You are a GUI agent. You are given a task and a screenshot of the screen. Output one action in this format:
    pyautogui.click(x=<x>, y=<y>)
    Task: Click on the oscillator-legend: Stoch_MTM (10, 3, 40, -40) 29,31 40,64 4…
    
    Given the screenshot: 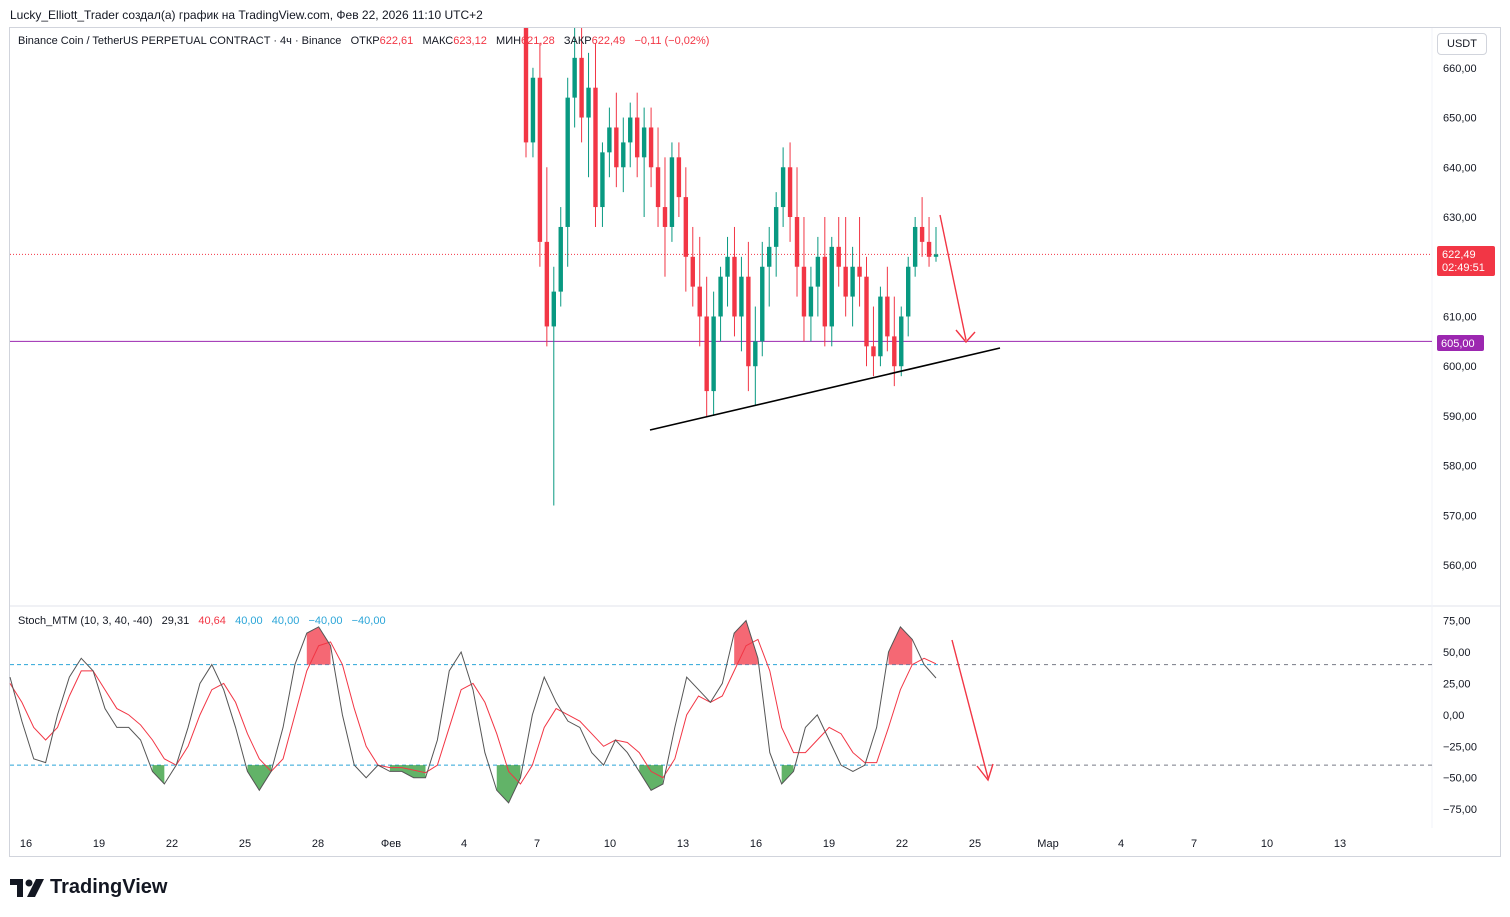 What is the action you would take?
    pyautogui.click(x=202, y=621)
    